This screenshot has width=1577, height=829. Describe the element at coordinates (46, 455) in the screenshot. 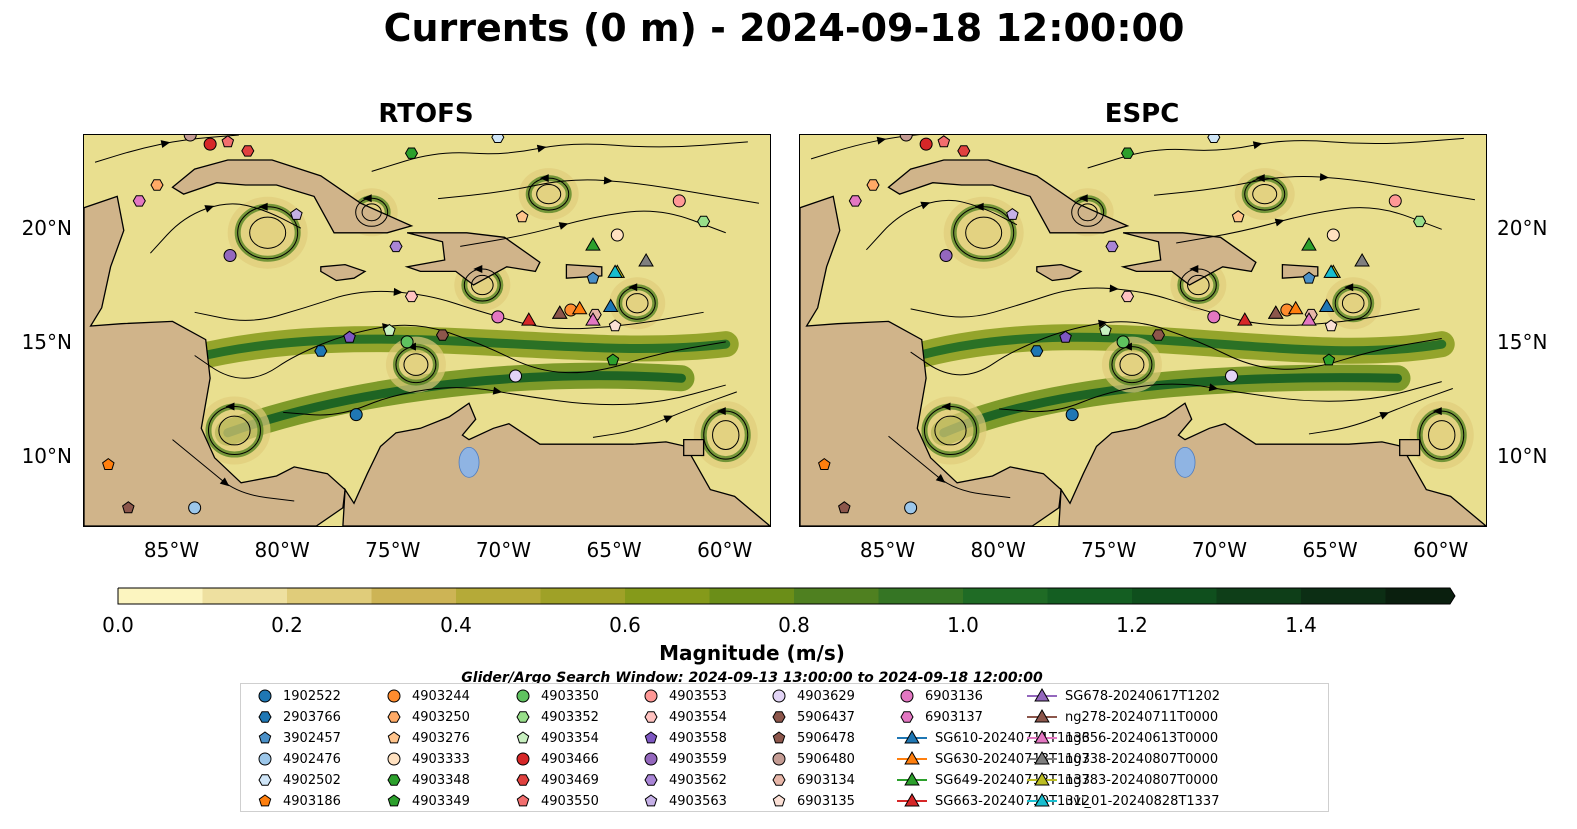

I see `rtofs-ytick-2: 10°N` at that location.